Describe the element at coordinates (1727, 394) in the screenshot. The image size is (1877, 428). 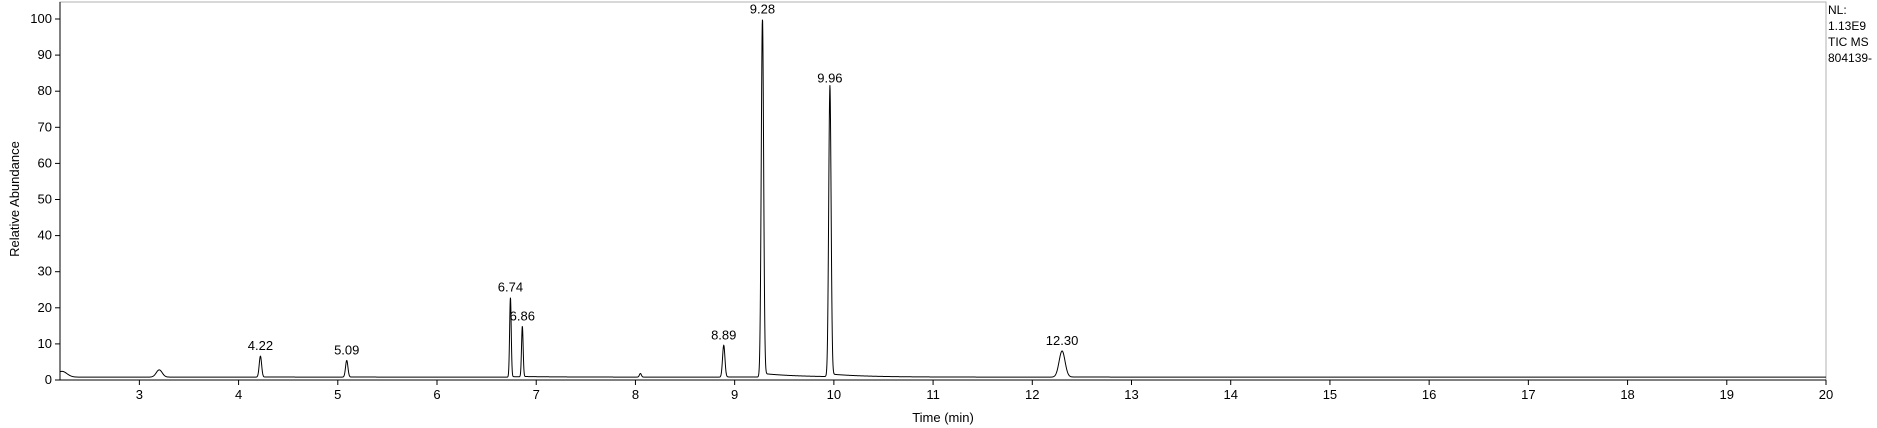
I see `x-tick-label: 19` at that location.